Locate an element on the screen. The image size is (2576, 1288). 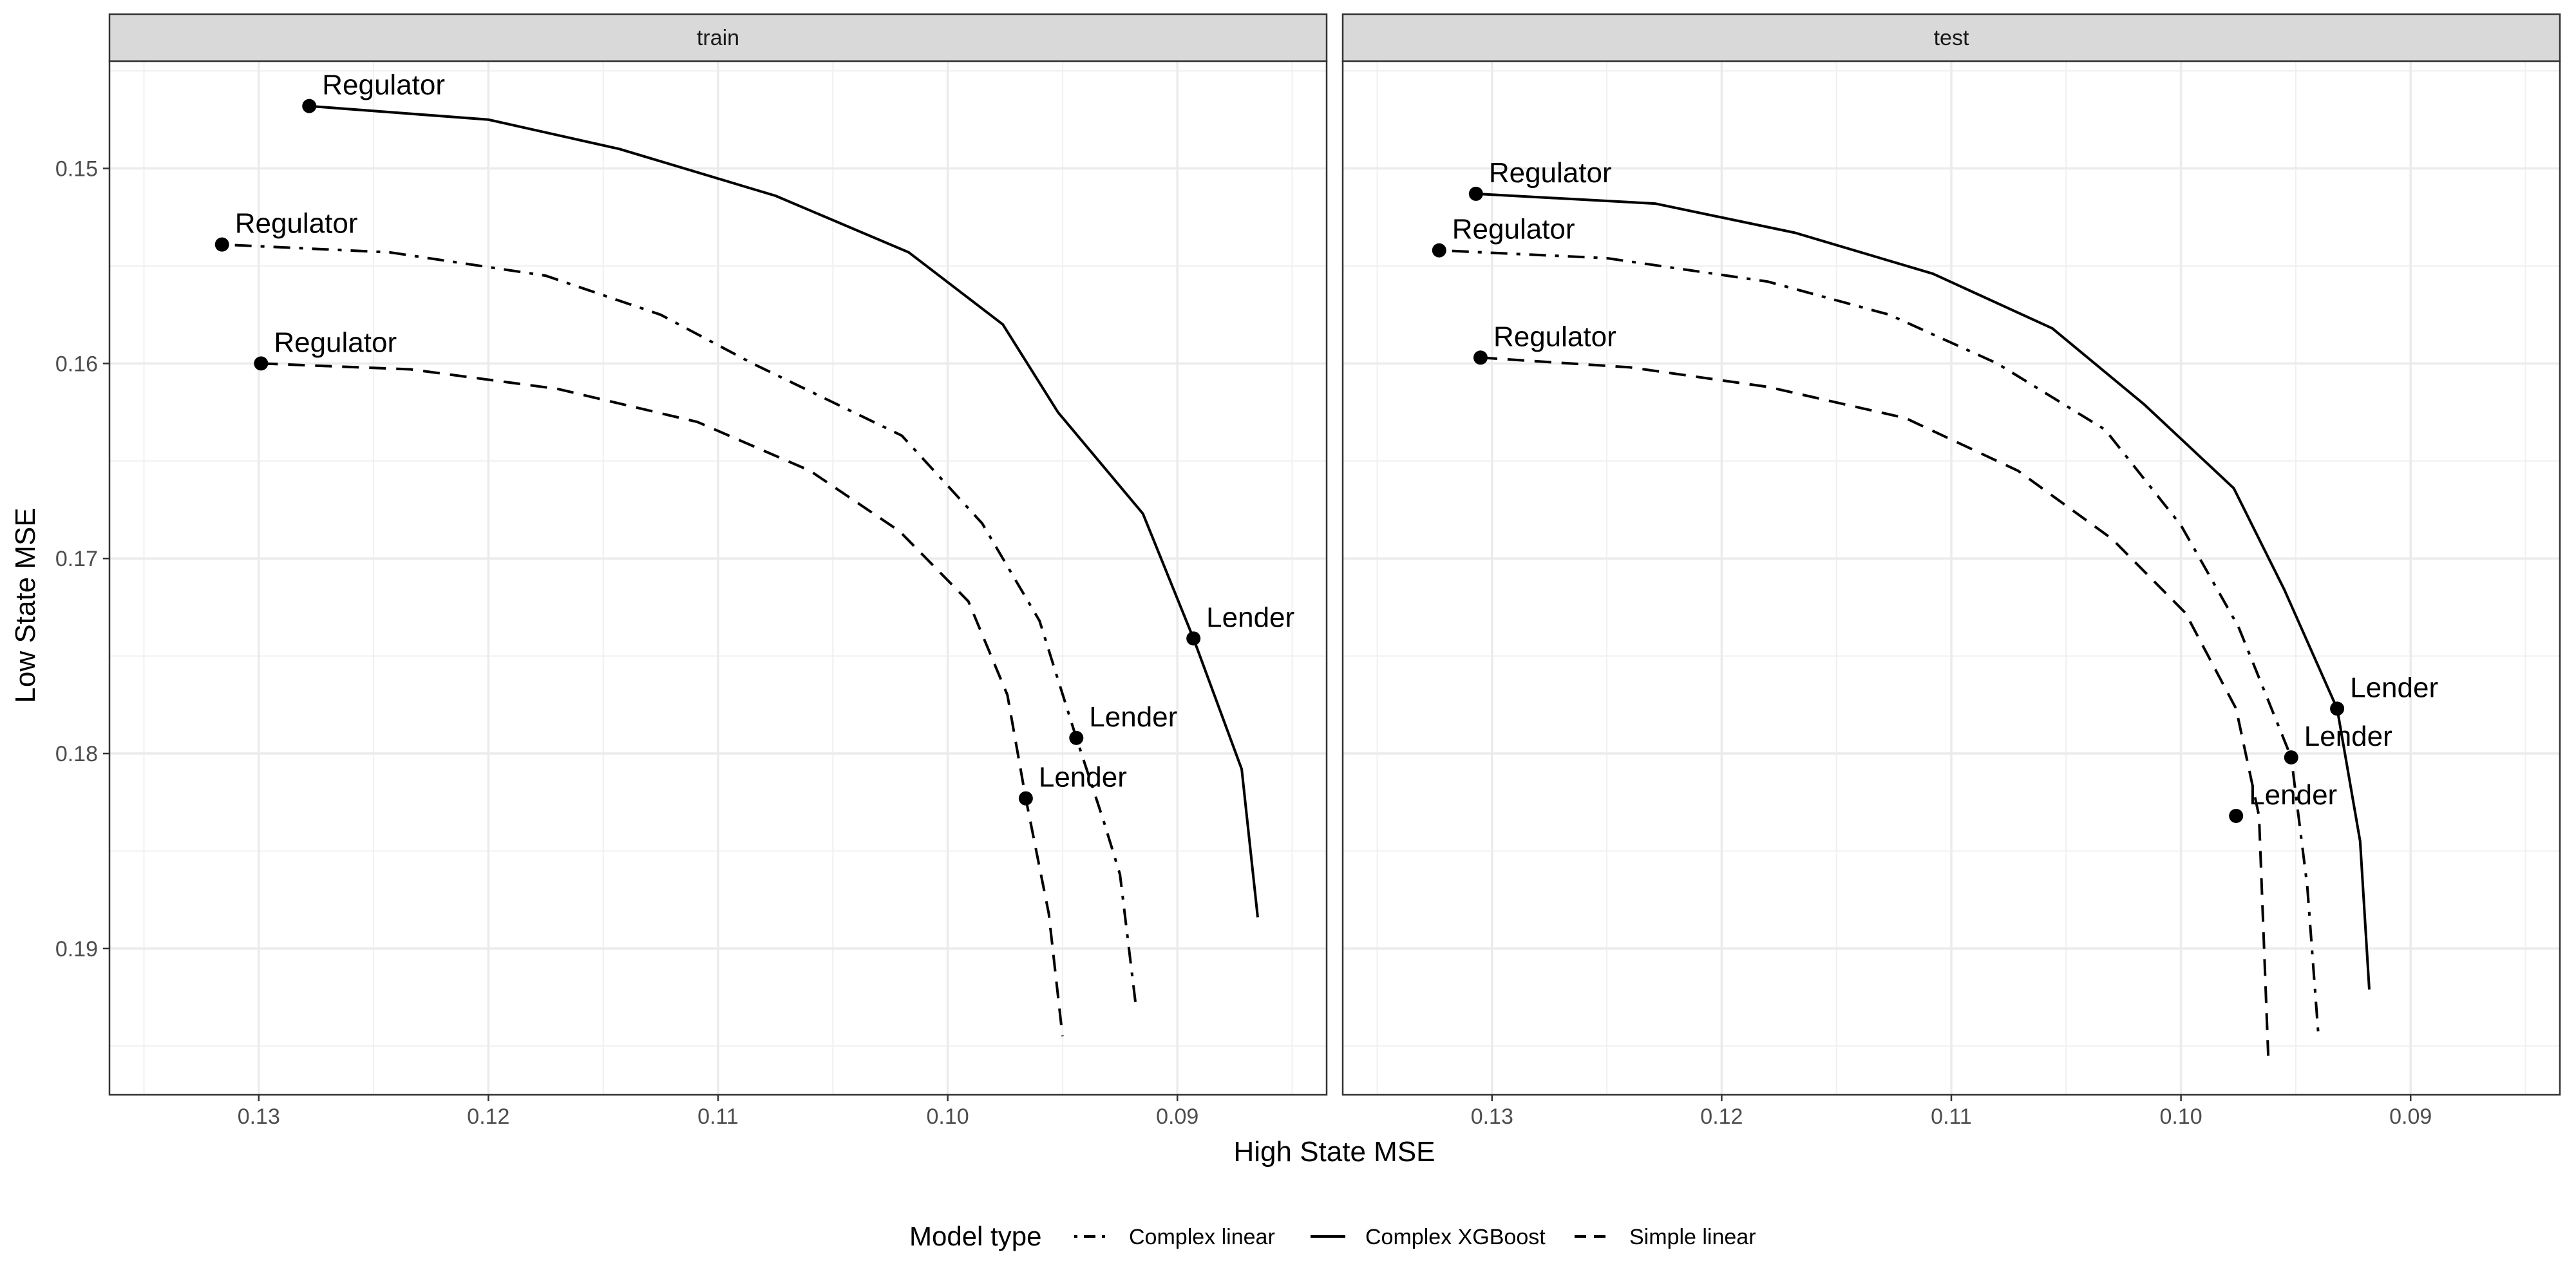
facet-strip-label: test is located at coordinates (1952, 38).